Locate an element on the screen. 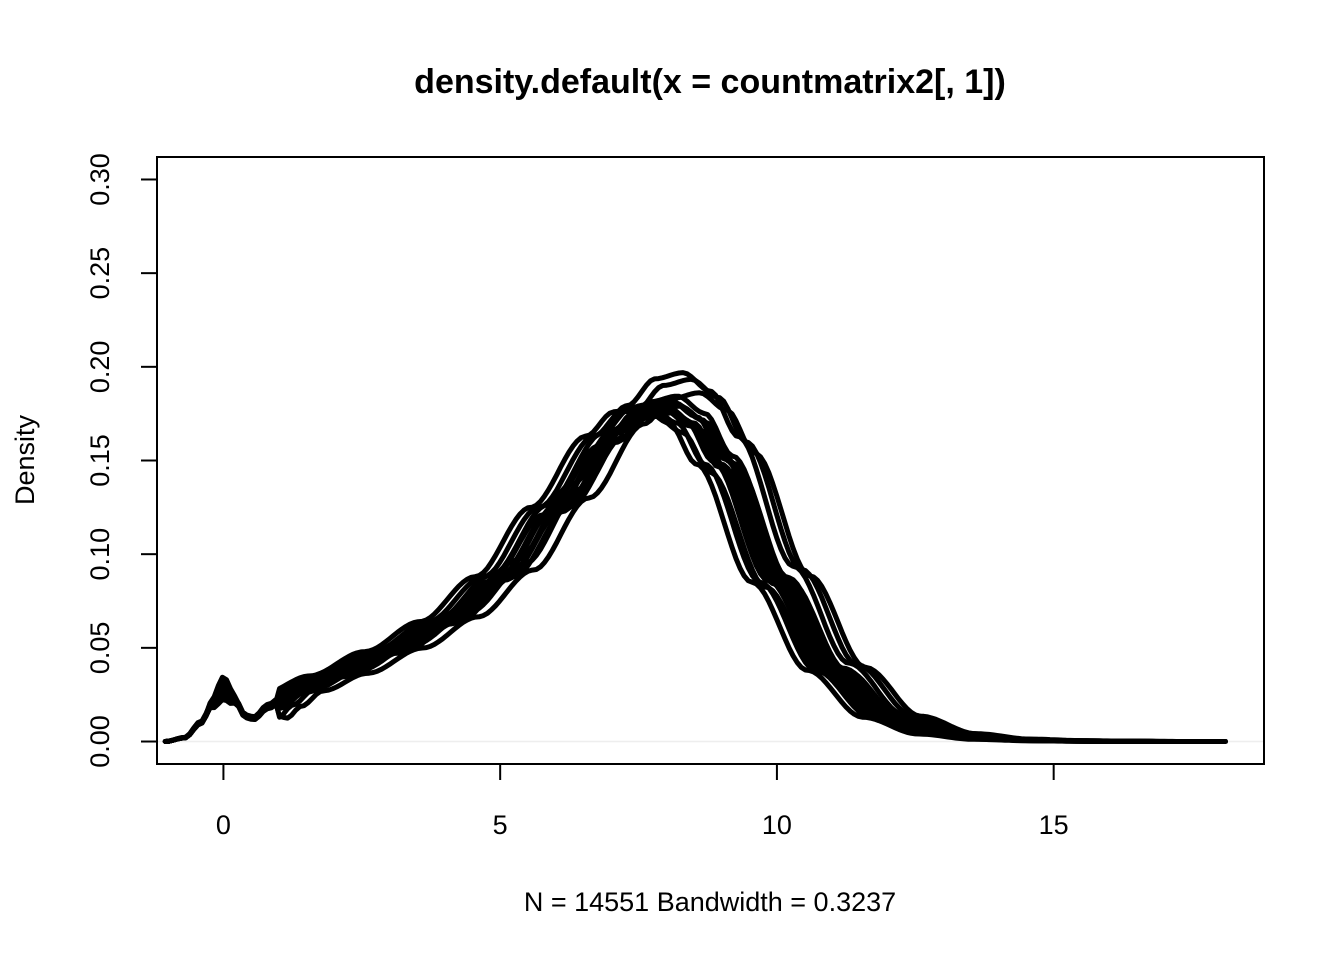  x-tick-label: 15 is located at coordinates (1054, 825).